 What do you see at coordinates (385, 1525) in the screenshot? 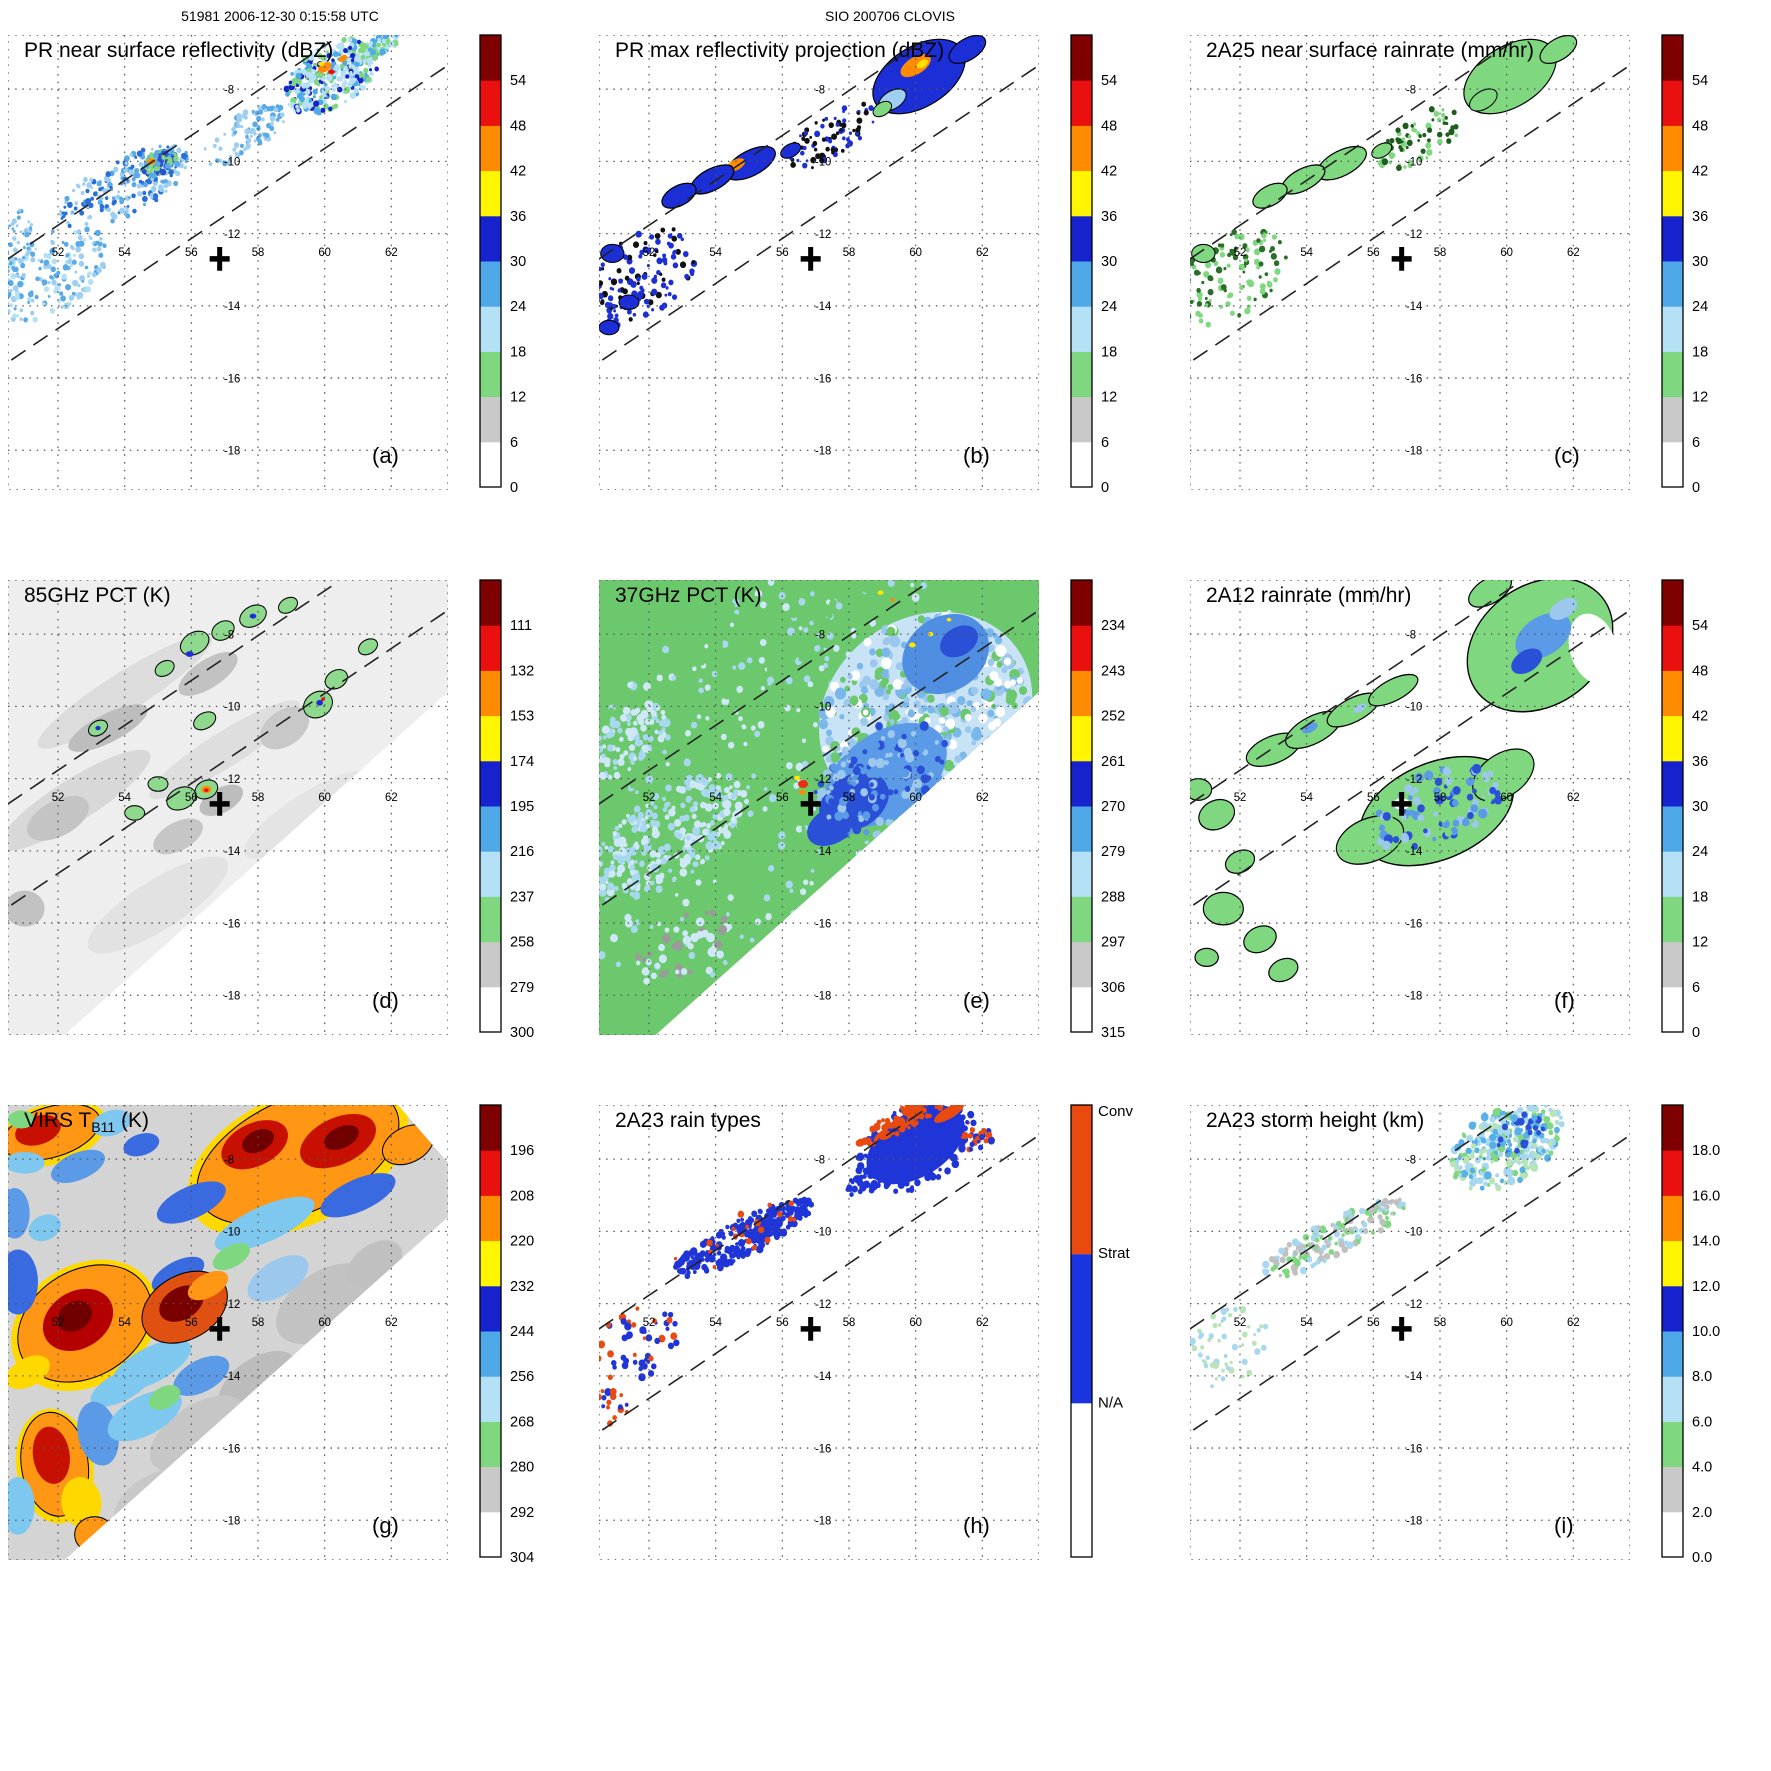
I see `panel-letter: (g)` at bounding box center [385, 1525].